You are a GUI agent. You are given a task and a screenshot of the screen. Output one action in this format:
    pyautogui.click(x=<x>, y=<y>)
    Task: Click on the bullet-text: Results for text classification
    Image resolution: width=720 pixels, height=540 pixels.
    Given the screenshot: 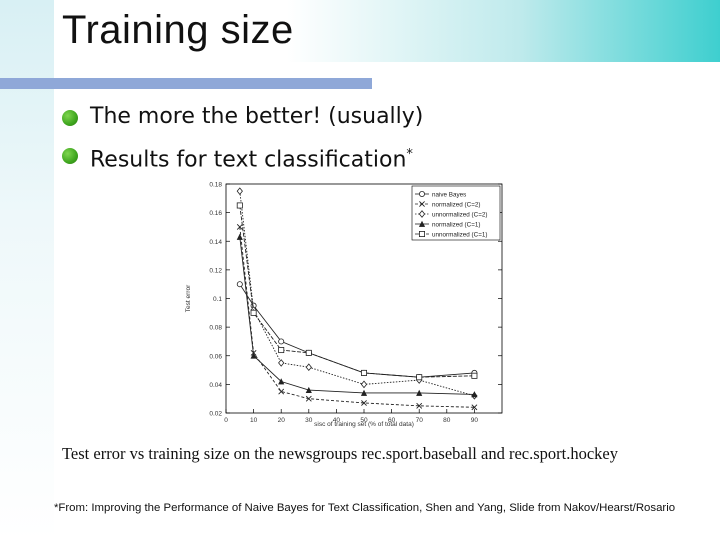 What is the action you would take?
    pyautogui.click(x=248, y=160)
    